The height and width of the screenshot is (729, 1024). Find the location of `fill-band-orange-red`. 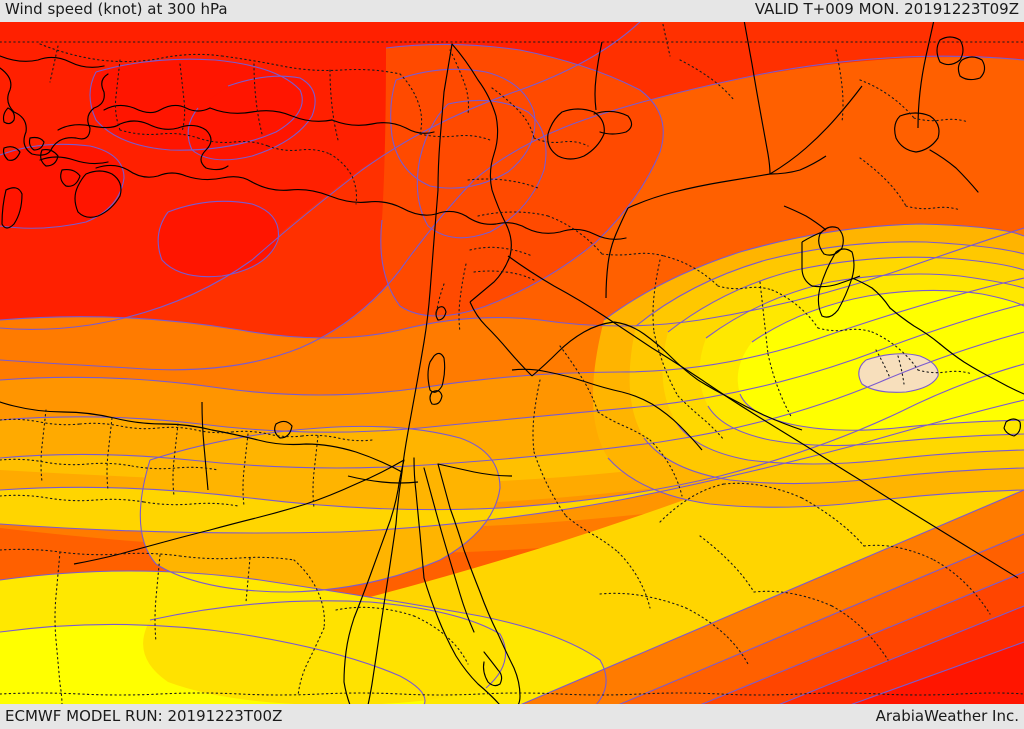

fill-band-orange-red is located at coordinates (522, 180).